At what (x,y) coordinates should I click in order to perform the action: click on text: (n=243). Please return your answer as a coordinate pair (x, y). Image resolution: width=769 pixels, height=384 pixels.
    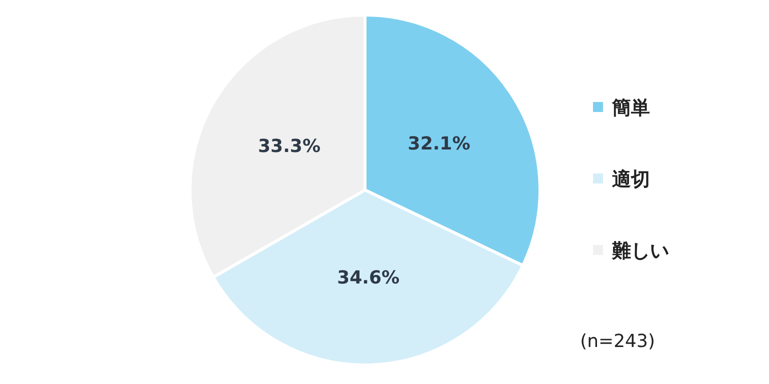
    Looking at the image, I should click on (617, 341).